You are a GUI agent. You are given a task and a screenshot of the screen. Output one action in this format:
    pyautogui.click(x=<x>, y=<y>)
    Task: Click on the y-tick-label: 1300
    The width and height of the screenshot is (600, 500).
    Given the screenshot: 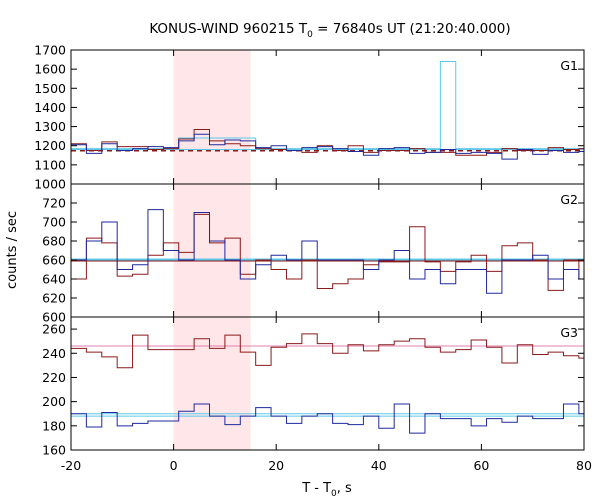 What is the action you would take?
    pyautogui.click(x=50, y=126)
    